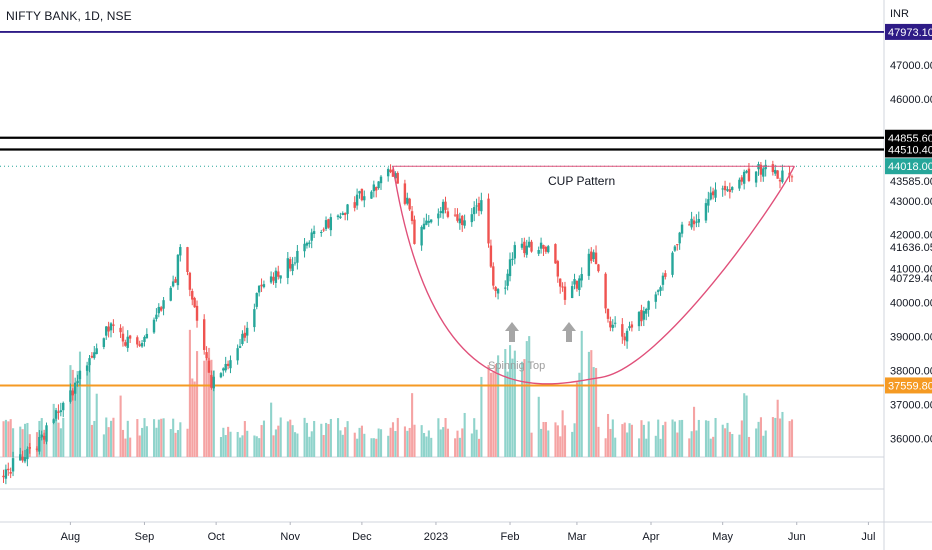 This screenshot has height=550, width=932. I want to click on price-tick-label: 41636.05, so click(911, 248).